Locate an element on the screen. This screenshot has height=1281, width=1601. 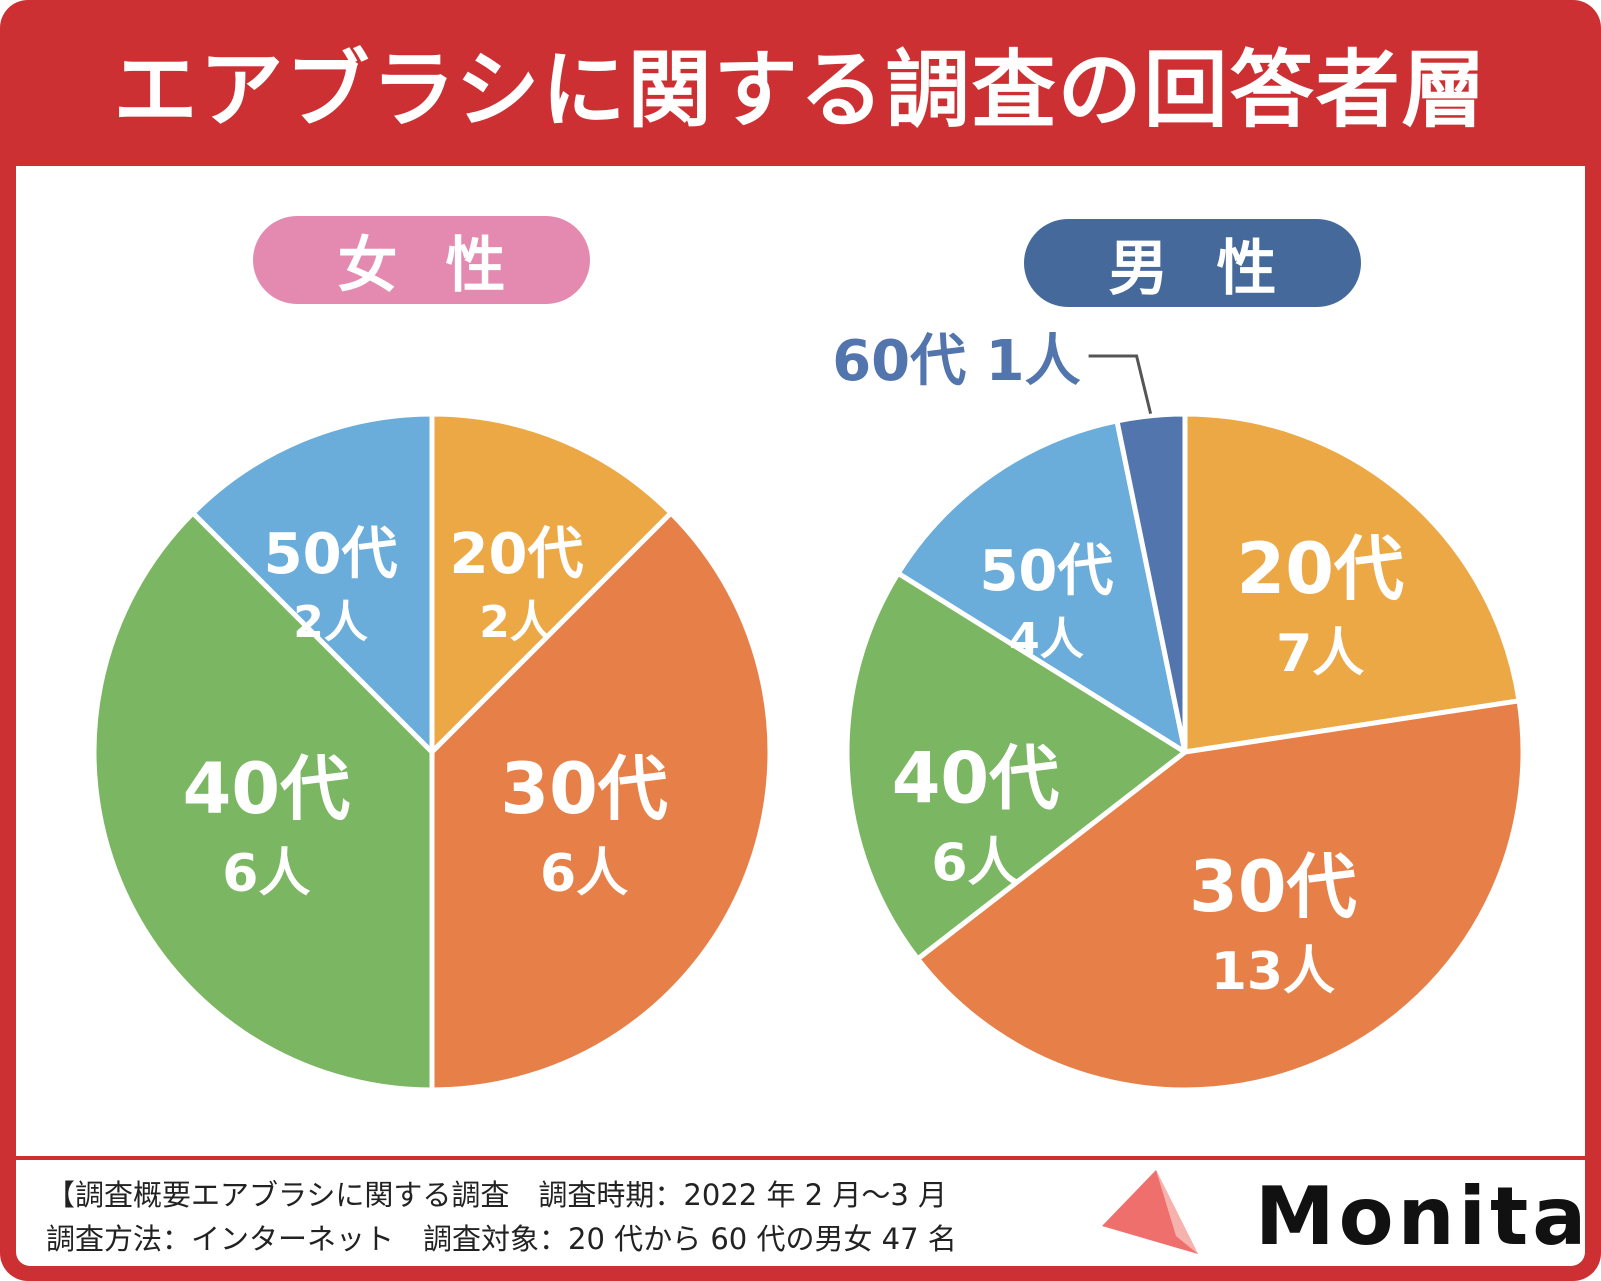
female-pie-slice-30代 is located at coordinates (601, 801).